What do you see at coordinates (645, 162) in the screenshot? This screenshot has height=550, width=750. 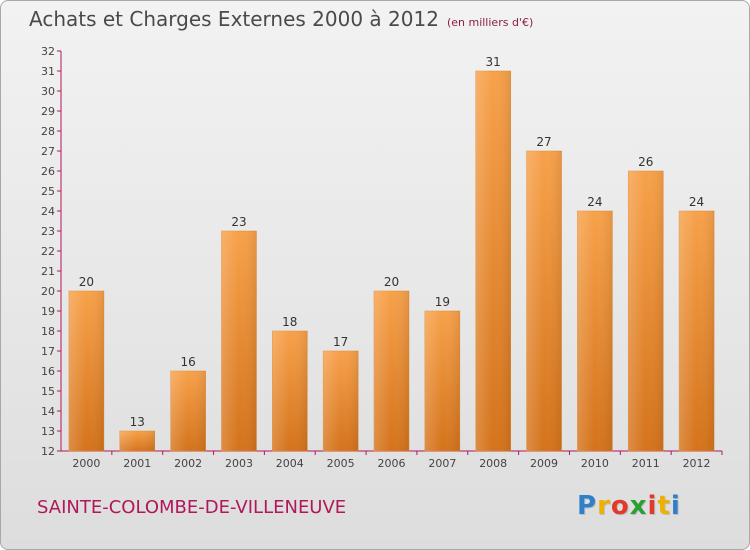 I see `bar-value-label: 26` at bounding box center [645, 162].